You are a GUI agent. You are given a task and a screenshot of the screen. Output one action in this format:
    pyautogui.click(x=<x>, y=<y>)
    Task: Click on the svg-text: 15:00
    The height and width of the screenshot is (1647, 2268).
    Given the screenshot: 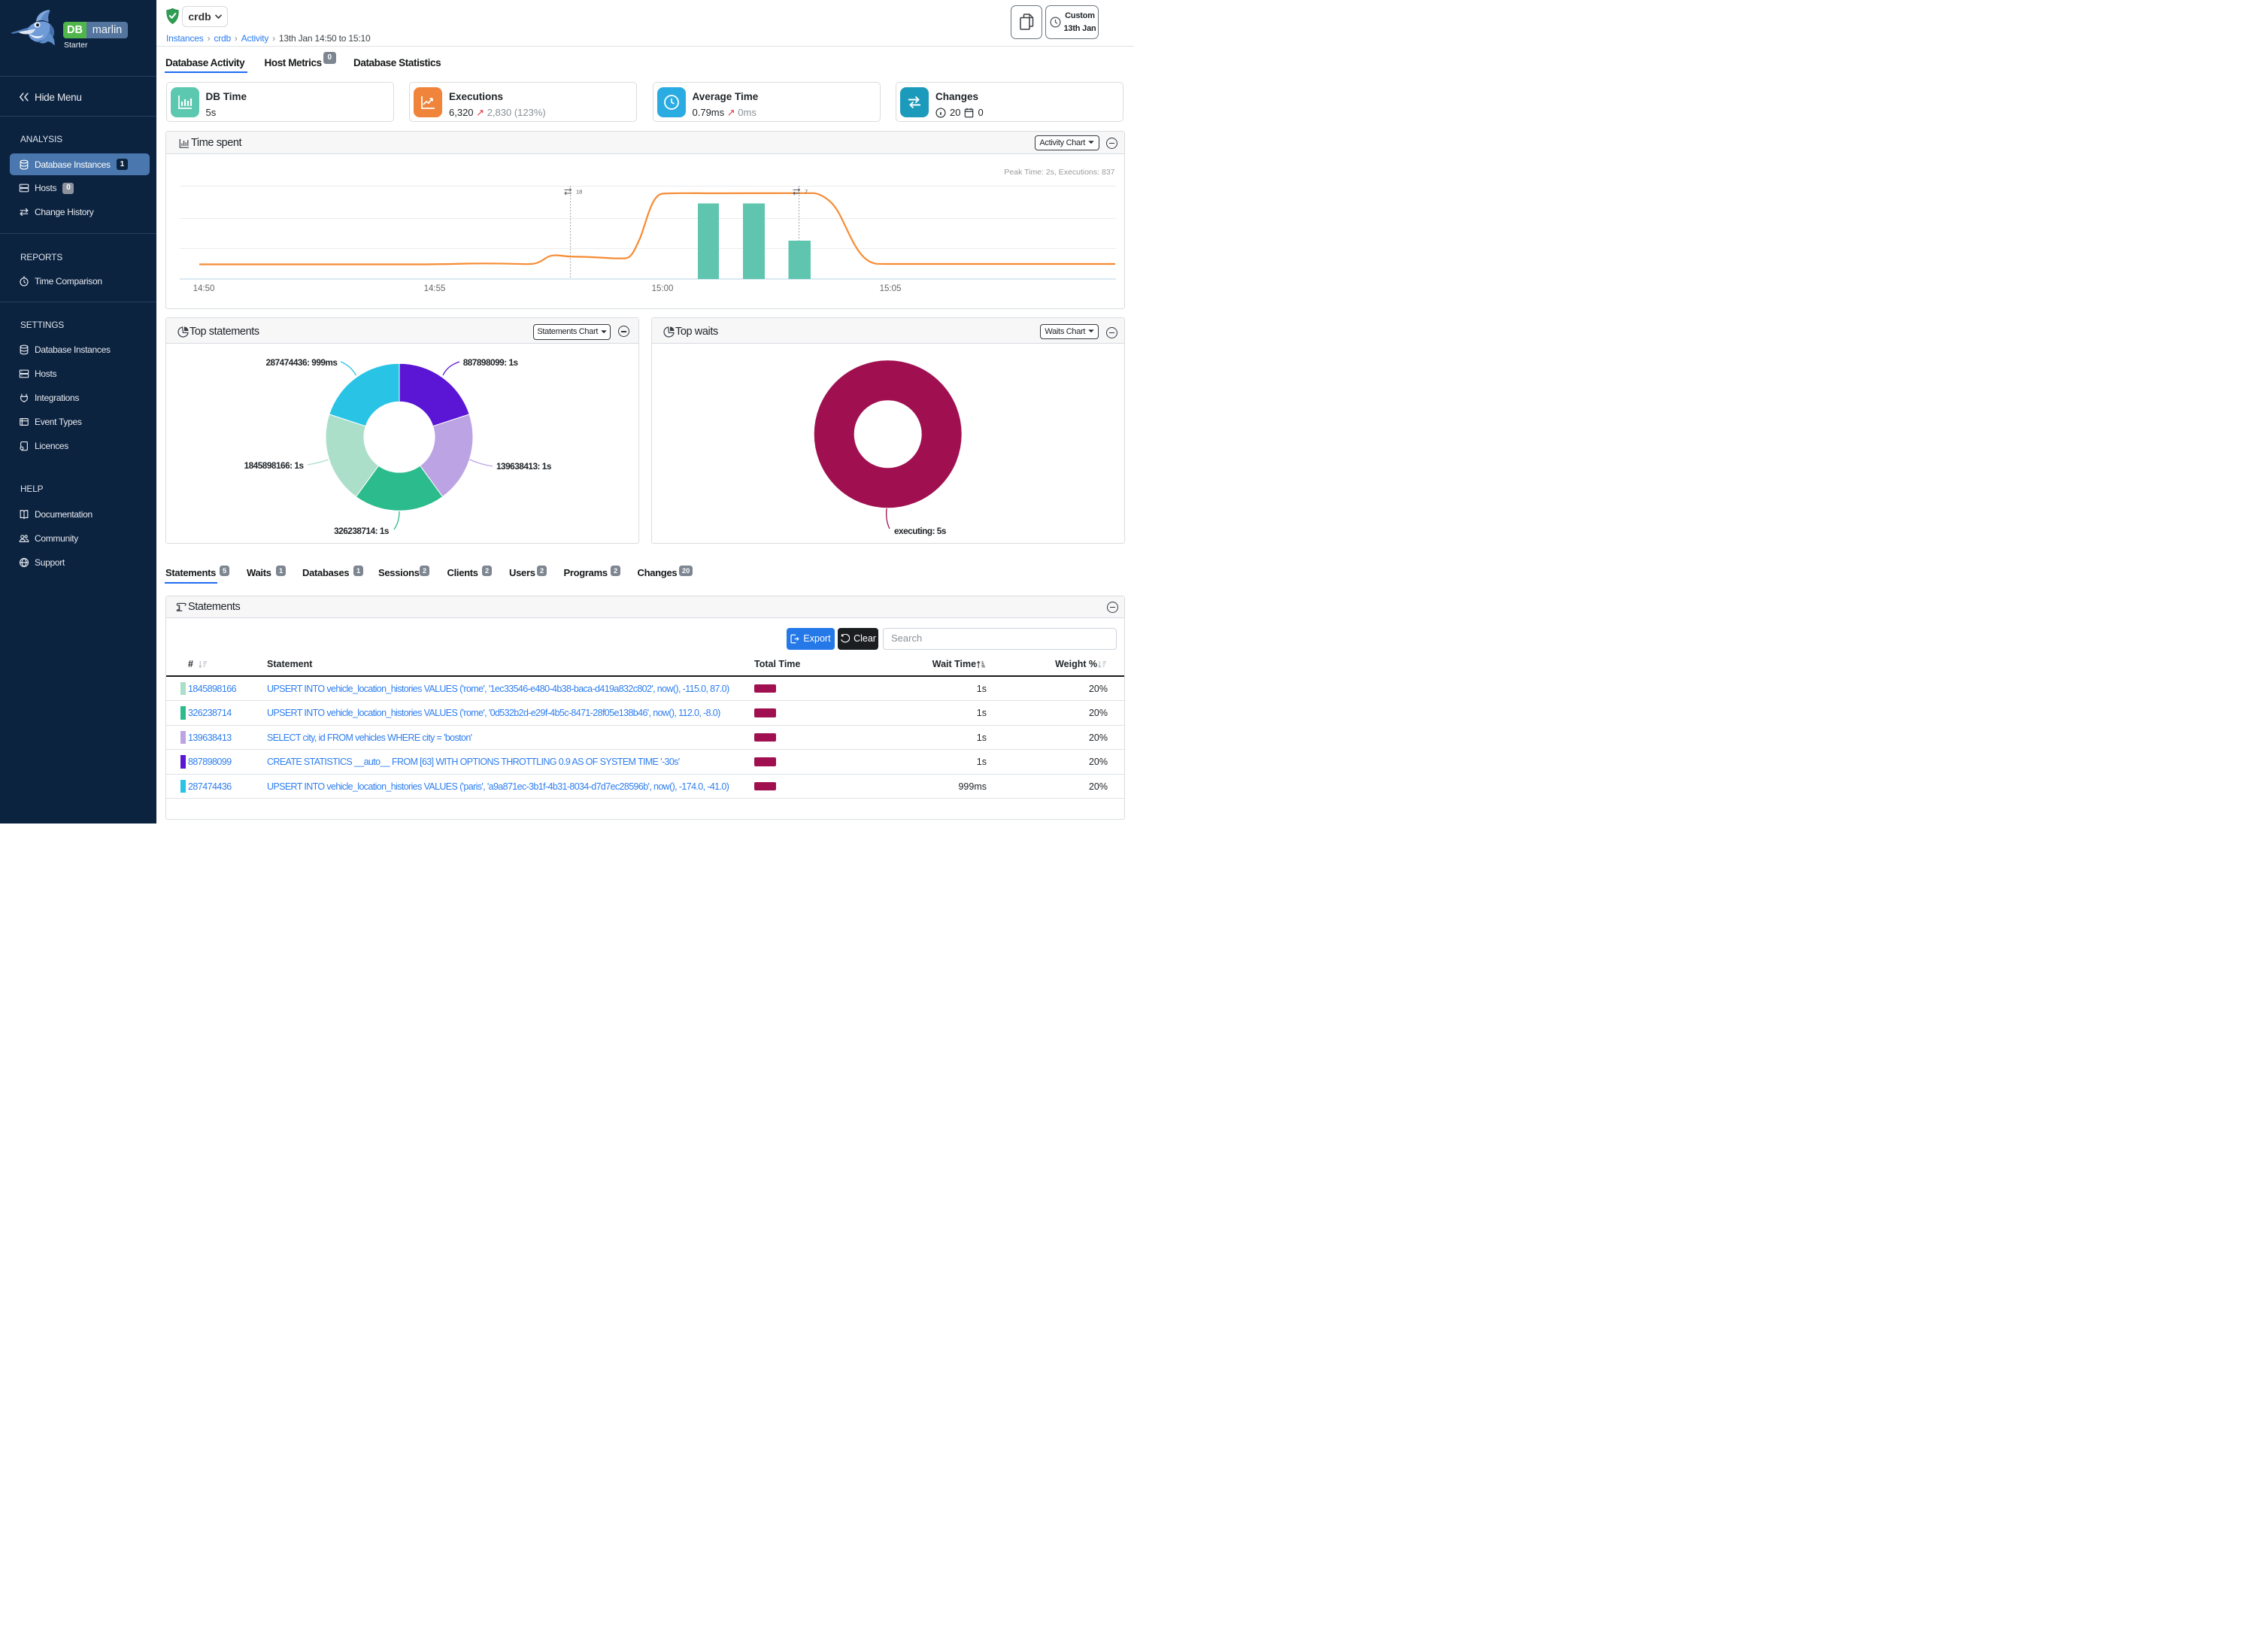 What is the action you would take?
    pyautogui.click(x=663, y=288)
    